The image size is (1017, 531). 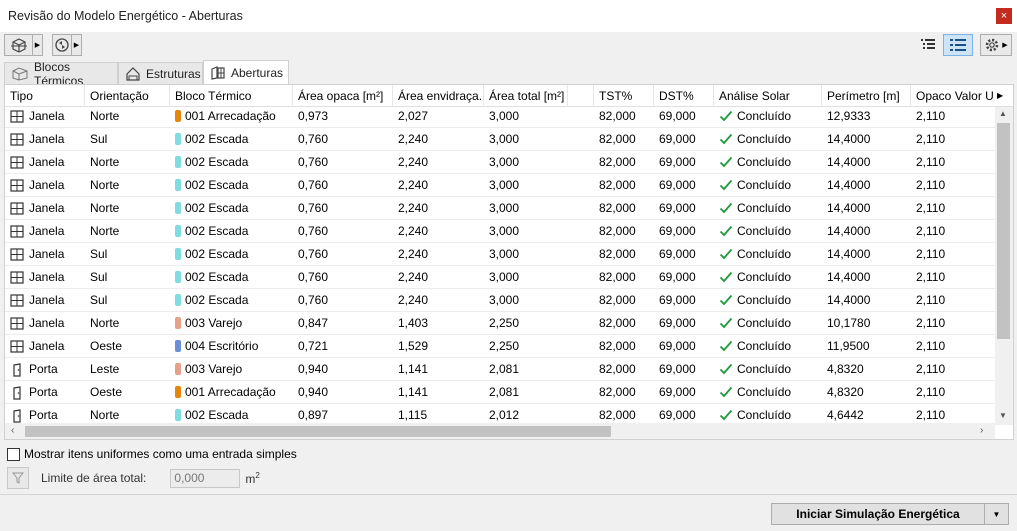 What do you see at coordinates (996, 45) in the screenshot?
I see `settings-button: ▶` at bounding box center [996, 45].